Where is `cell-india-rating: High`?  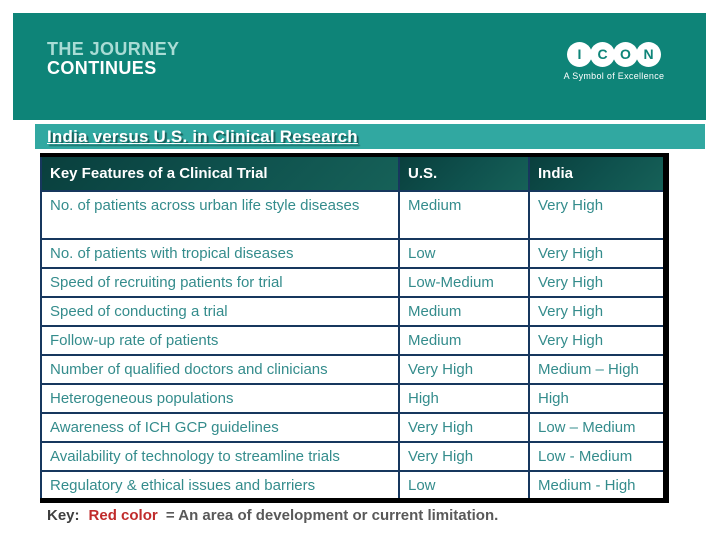
cell-india-rating: High is located at coordinates (597, 398).